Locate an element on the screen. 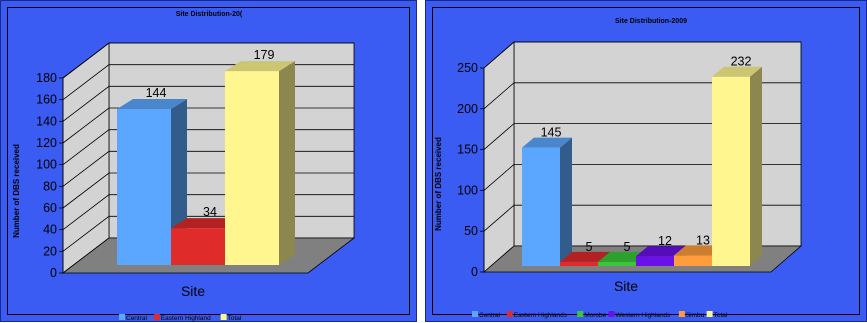 The width and height of the screenshot is (867, 323). y-tick-label: 120 is located at coordinates (46, 143).